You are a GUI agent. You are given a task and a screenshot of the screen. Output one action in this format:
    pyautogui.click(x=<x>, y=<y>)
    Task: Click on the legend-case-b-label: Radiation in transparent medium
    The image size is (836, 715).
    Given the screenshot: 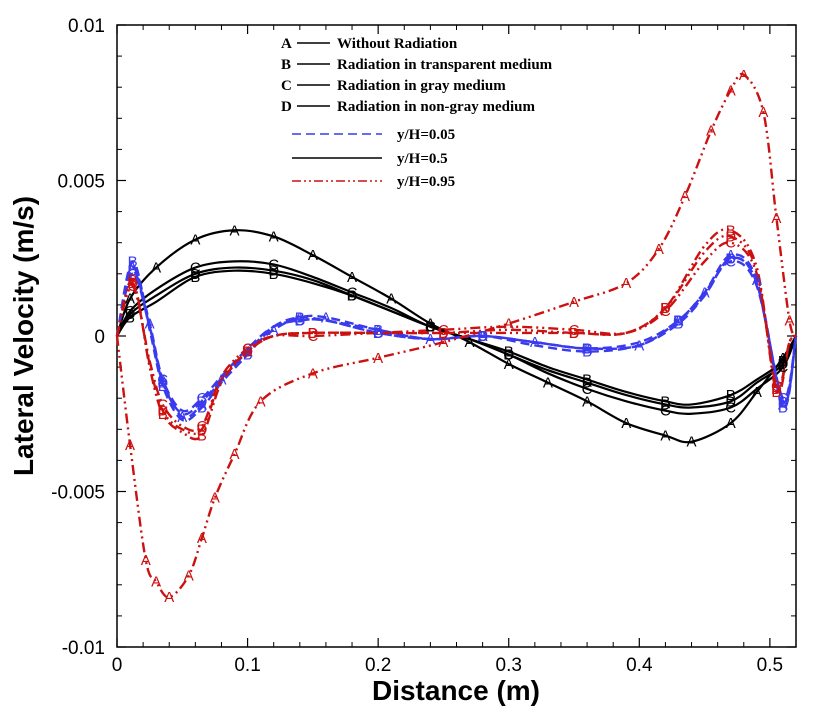 What is the action you would take?
    pyautogui.click(x=445, y=65)
    